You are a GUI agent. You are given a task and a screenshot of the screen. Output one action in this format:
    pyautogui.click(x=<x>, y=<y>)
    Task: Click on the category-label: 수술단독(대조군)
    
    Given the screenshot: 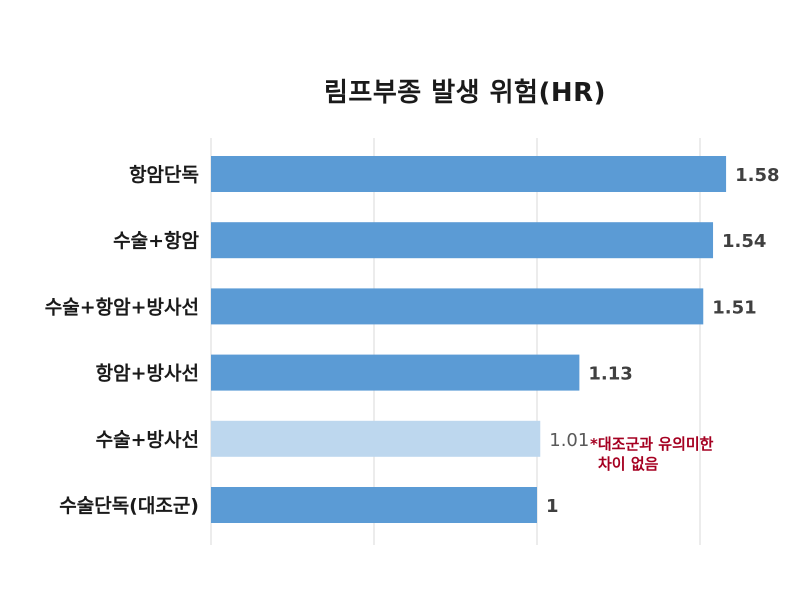 What is the action you would take?
    pyautogui.click(x=129, y=506)
    